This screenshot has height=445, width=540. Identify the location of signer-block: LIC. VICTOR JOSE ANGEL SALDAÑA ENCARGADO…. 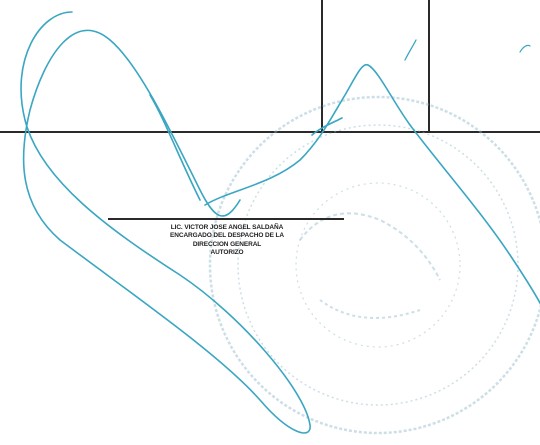
(227, 241).